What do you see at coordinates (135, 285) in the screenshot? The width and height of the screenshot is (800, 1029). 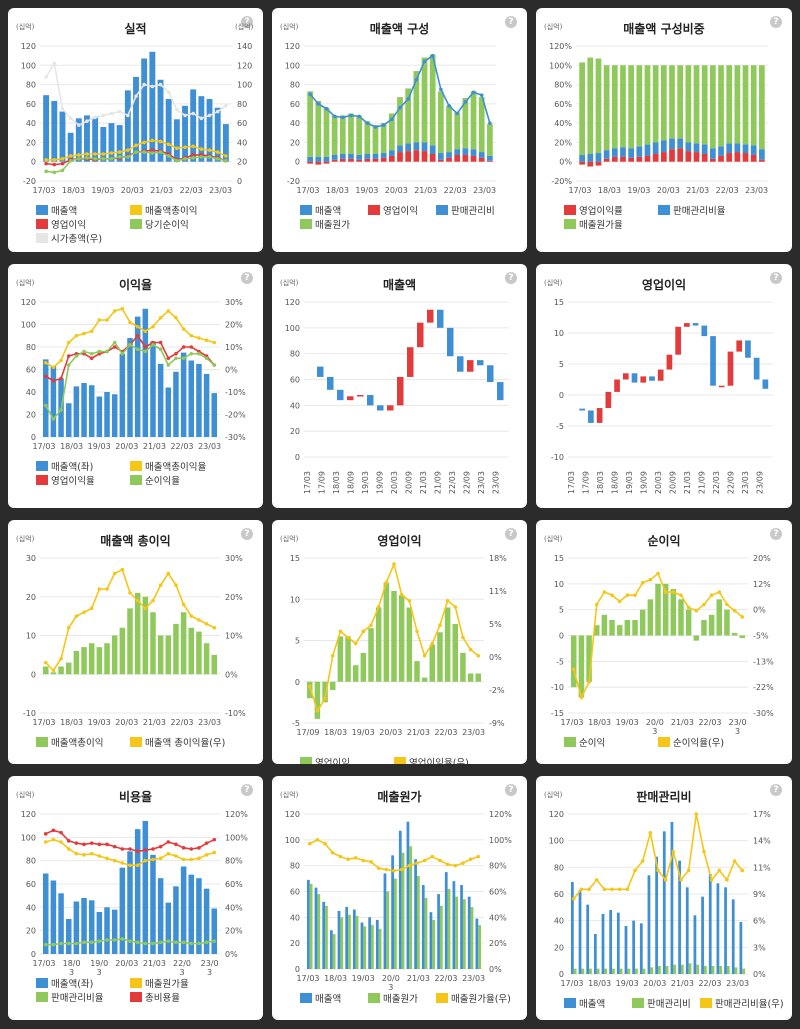 I see `chart-title: 이익율` at bounding box center [135, 285].